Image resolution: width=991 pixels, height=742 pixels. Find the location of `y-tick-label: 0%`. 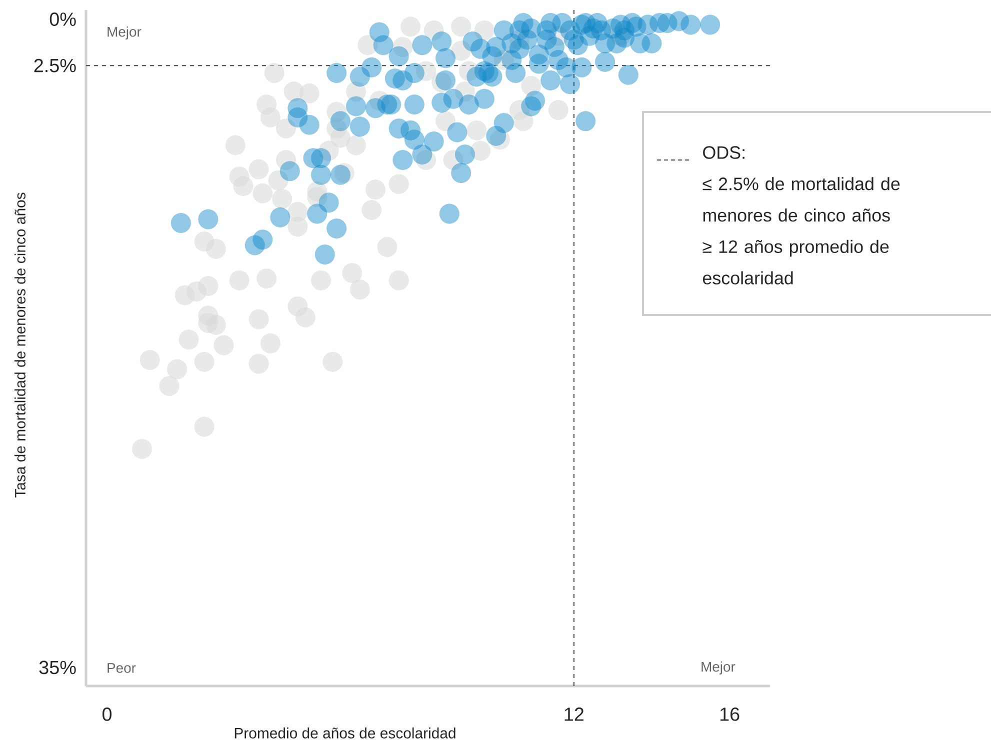

y-tick-label: 0% is located at coordinates (63, 19).